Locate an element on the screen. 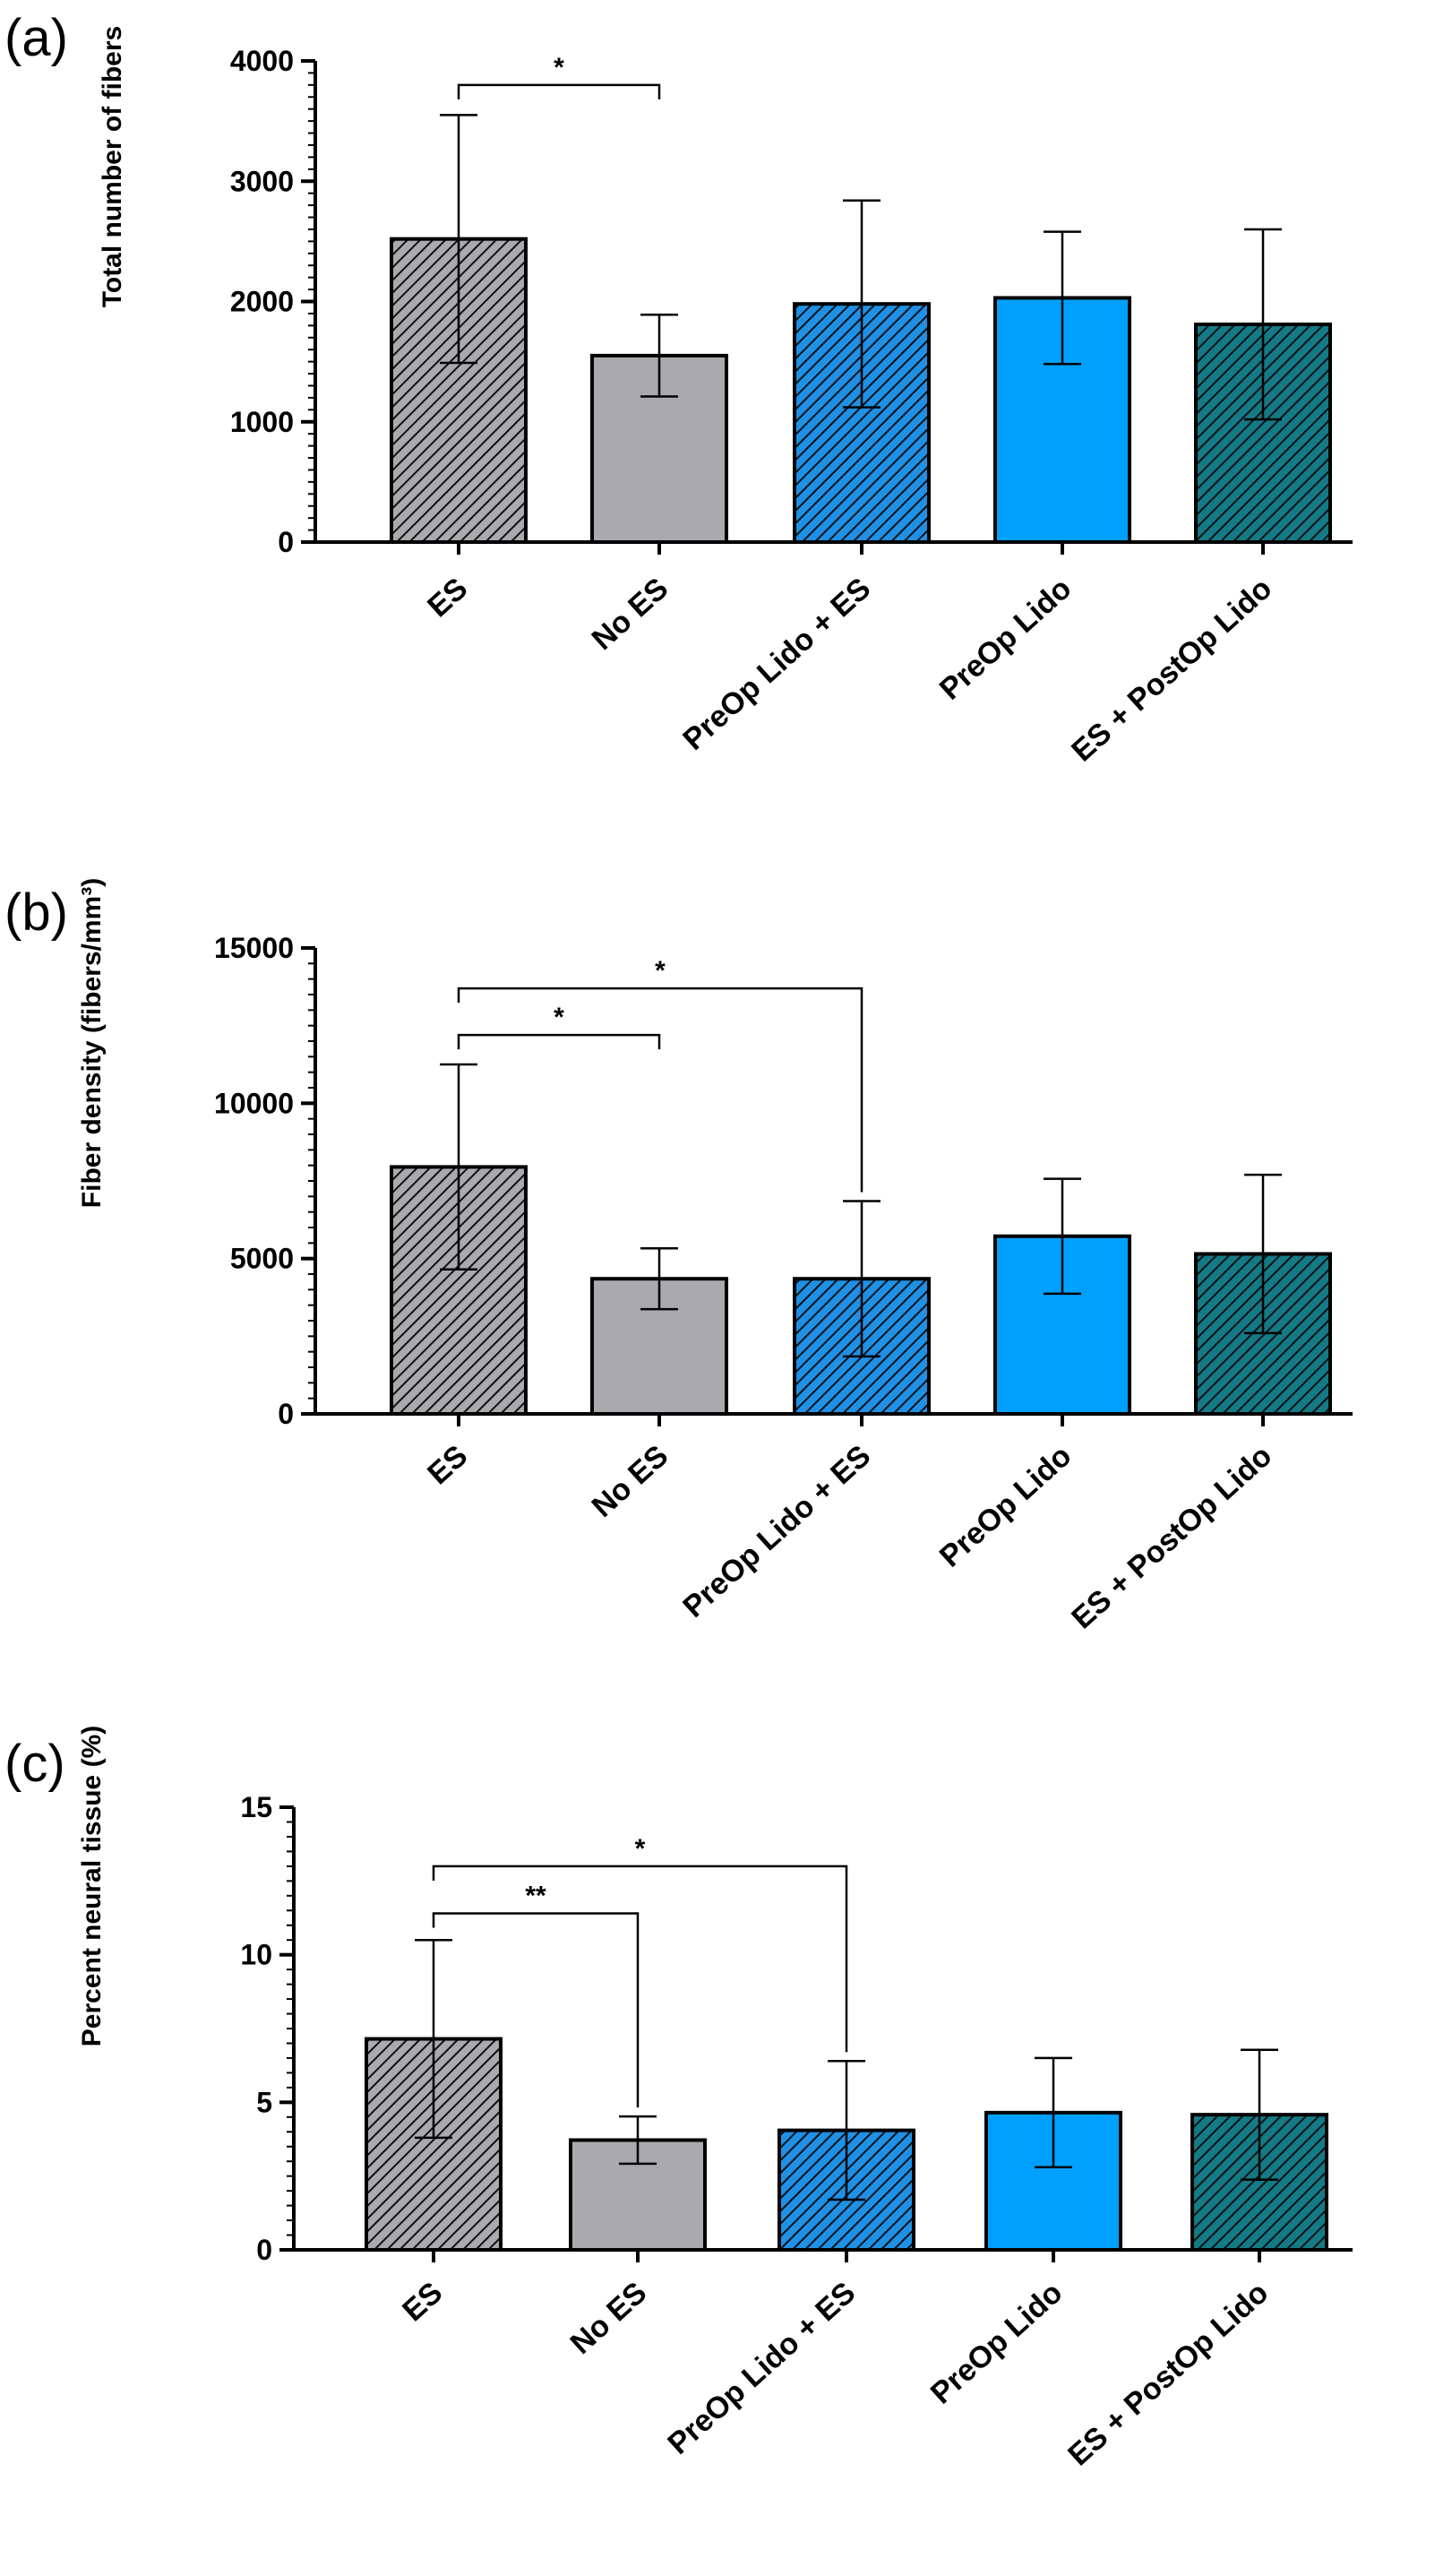 This screenshot has width=1452, height=2576. panel-a-significance-label: * is located at coordinates (559, 67).